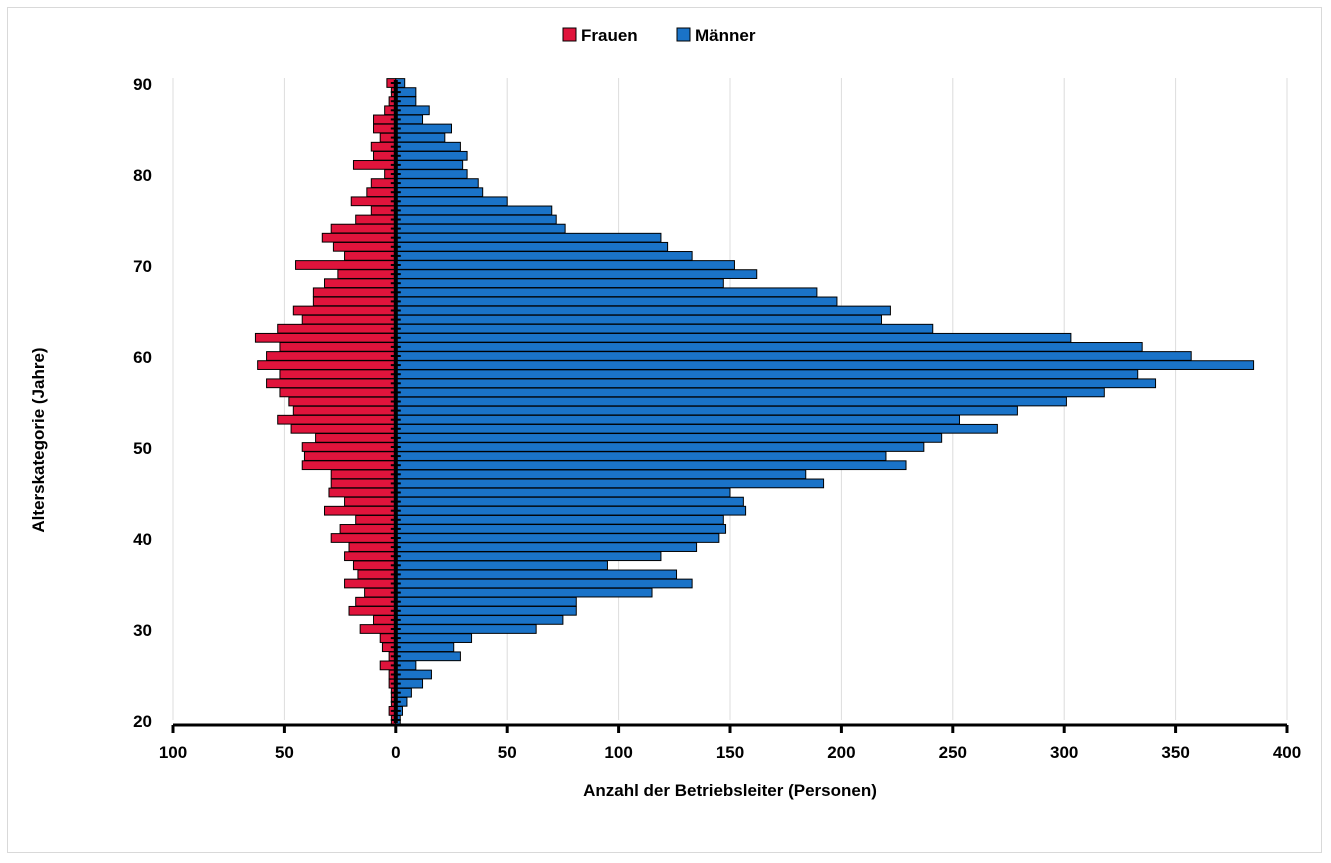 This screenshot has height=863, width=1331. I want to click on y-tick-label-4: 60, so click(142, 357).